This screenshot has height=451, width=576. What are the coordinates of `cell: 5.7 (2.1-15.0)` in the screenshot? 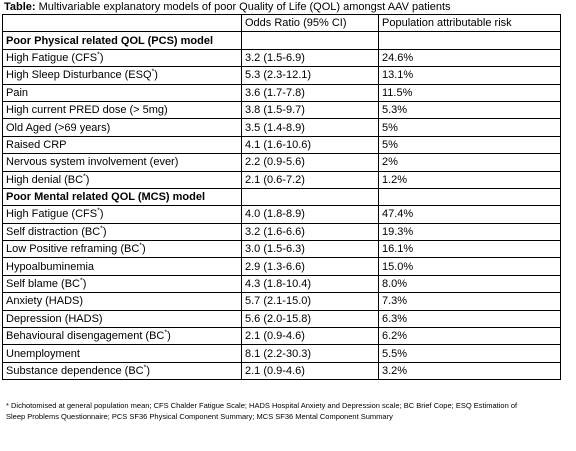 It's located at (310, 301).